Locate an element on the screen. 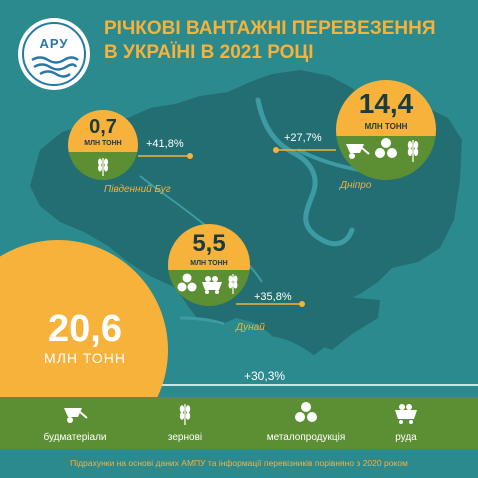 The height and width of the screenshot is (478, 478). aru-logo: АРУ is located at coordinates (54, 54).